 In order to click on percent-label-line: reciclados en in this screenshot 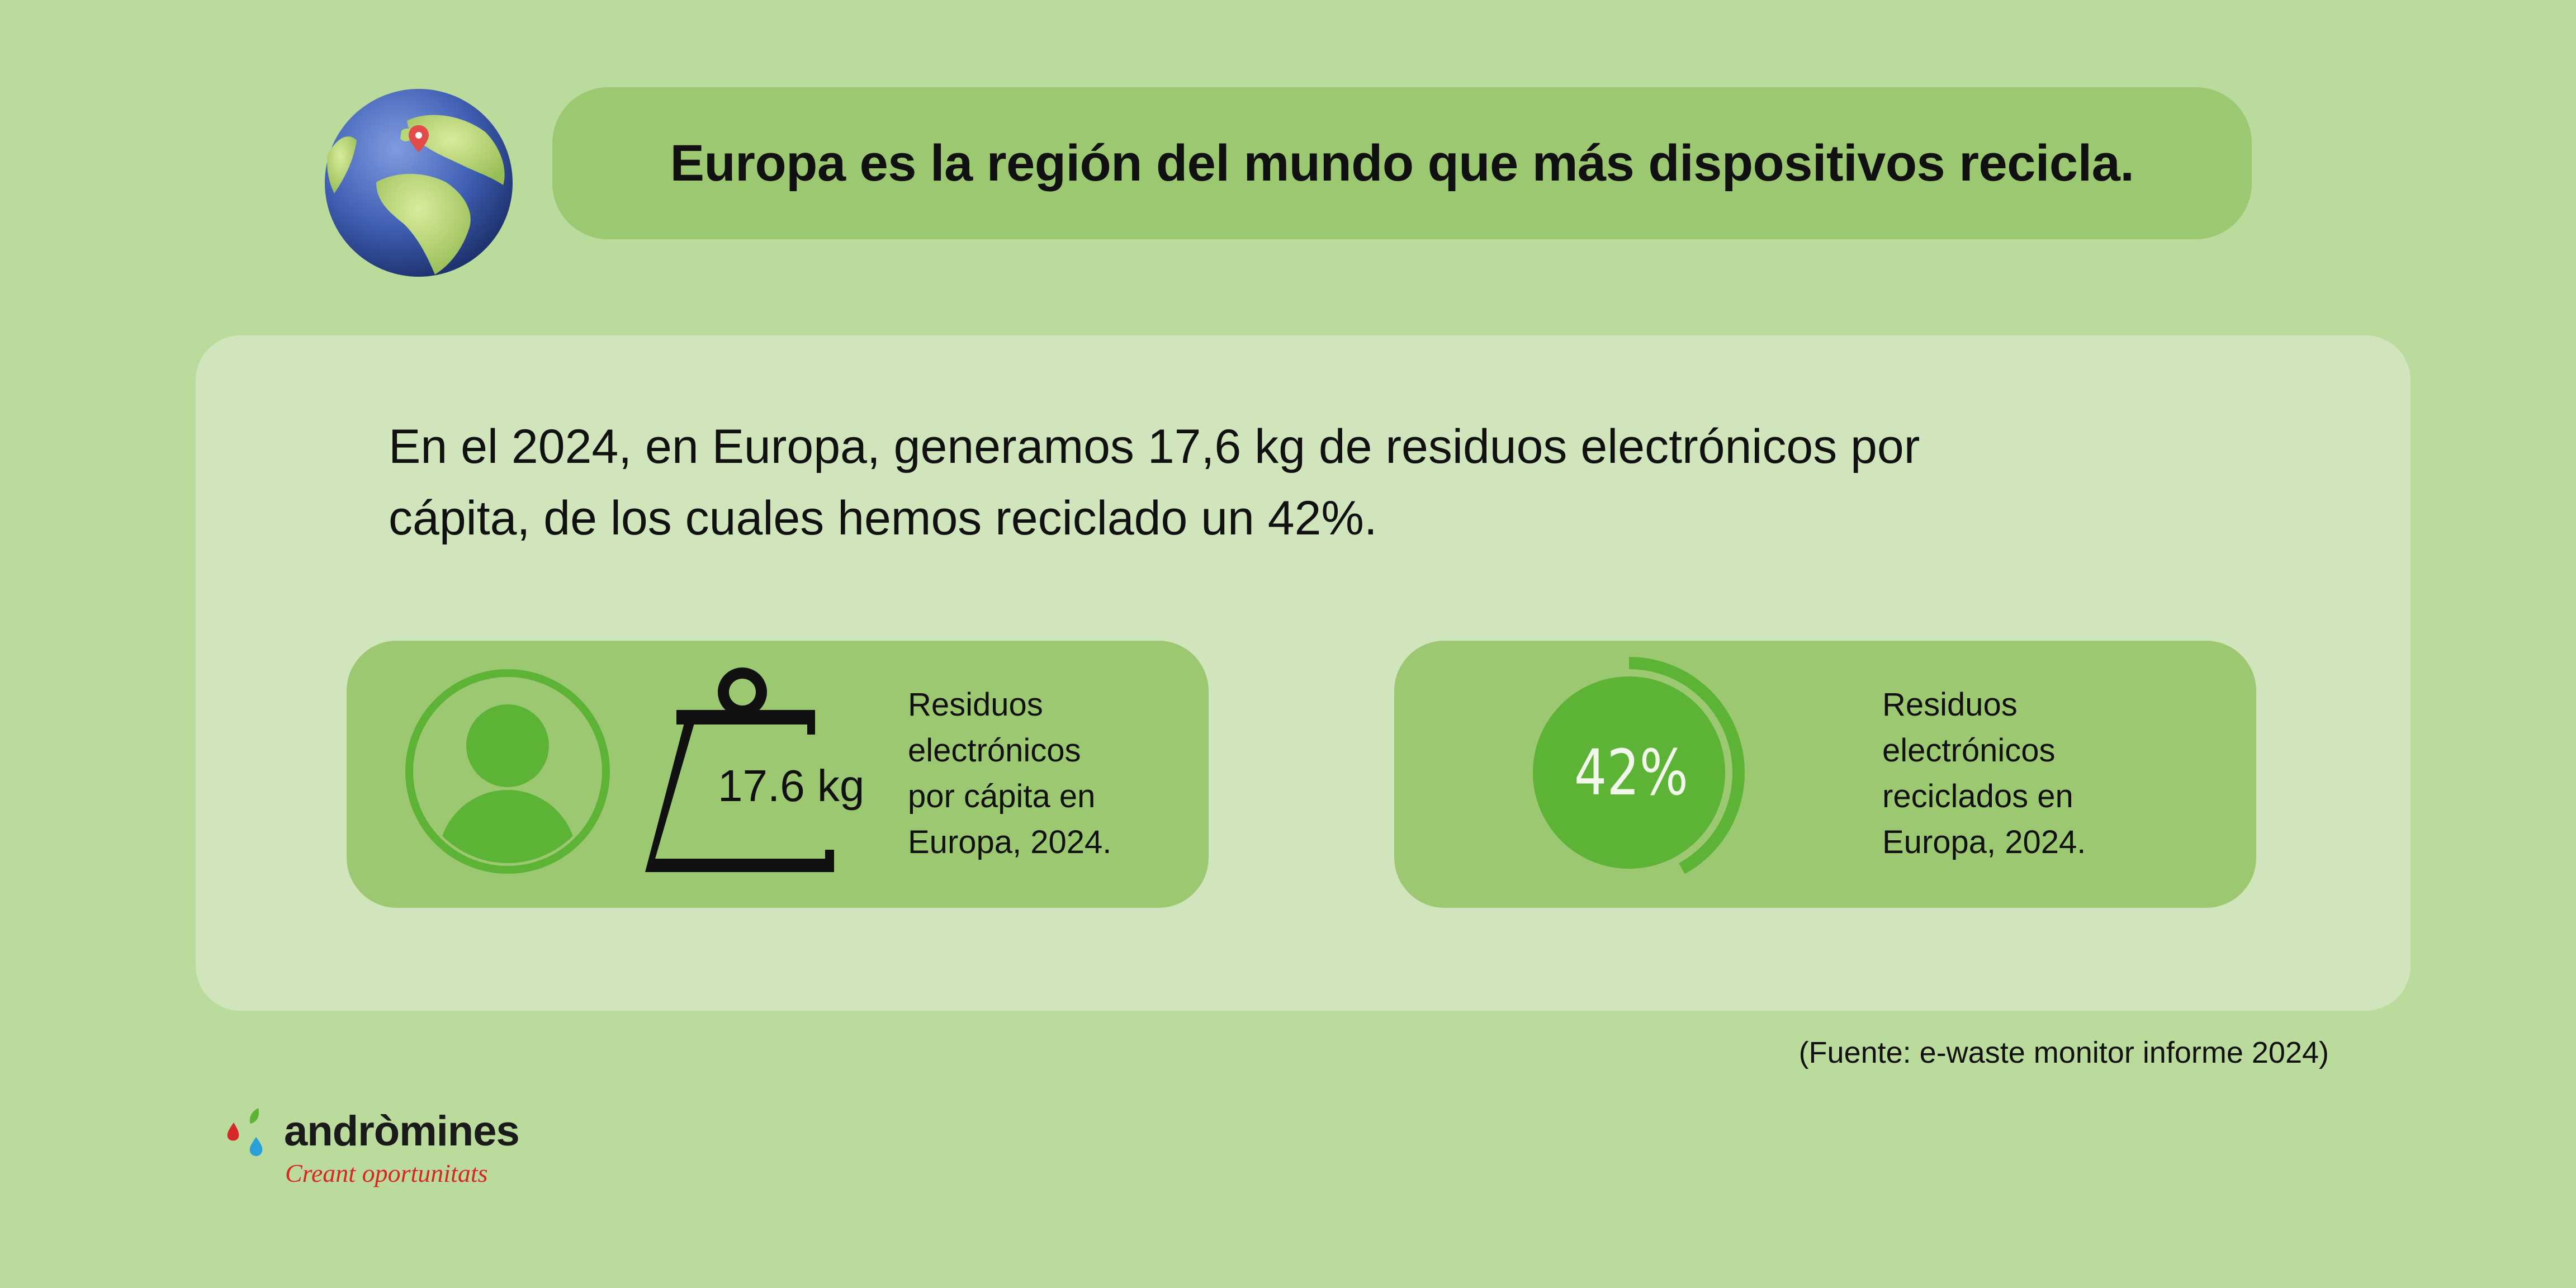, I will do `click(1977, 796)`.